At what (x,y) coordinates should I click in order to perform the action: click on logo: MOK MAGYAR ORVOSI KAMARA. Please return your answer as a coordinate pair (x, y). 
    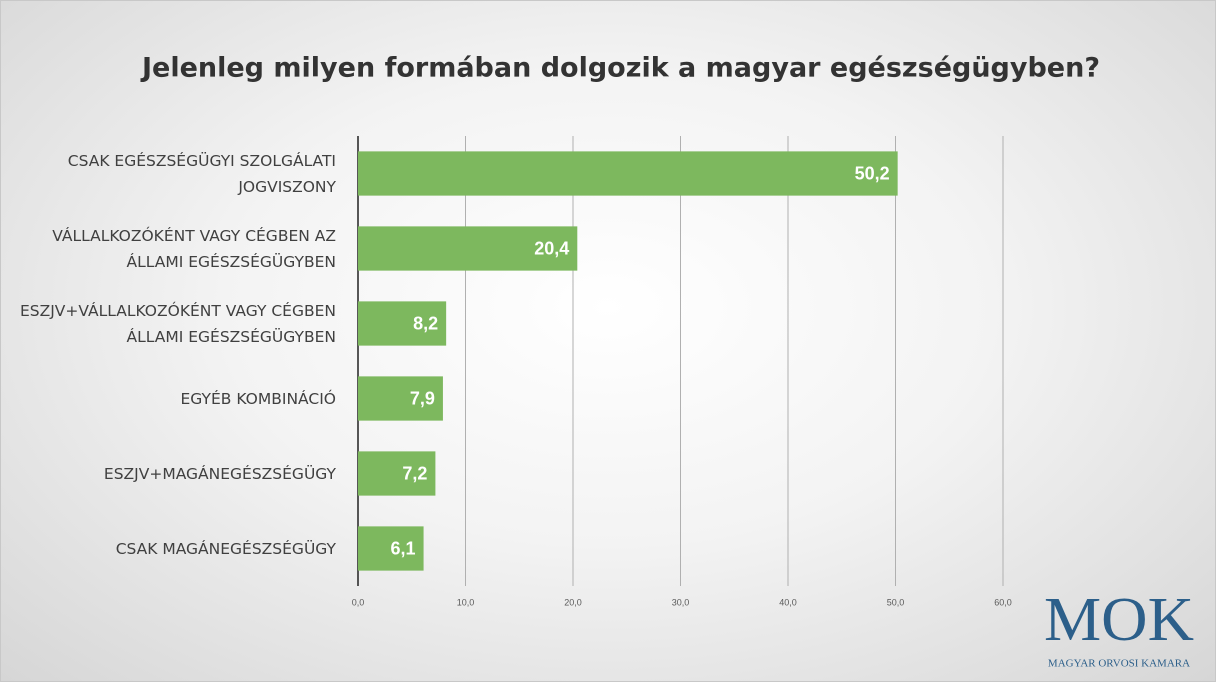
    Looking at the image, I should click on (1119, 627).